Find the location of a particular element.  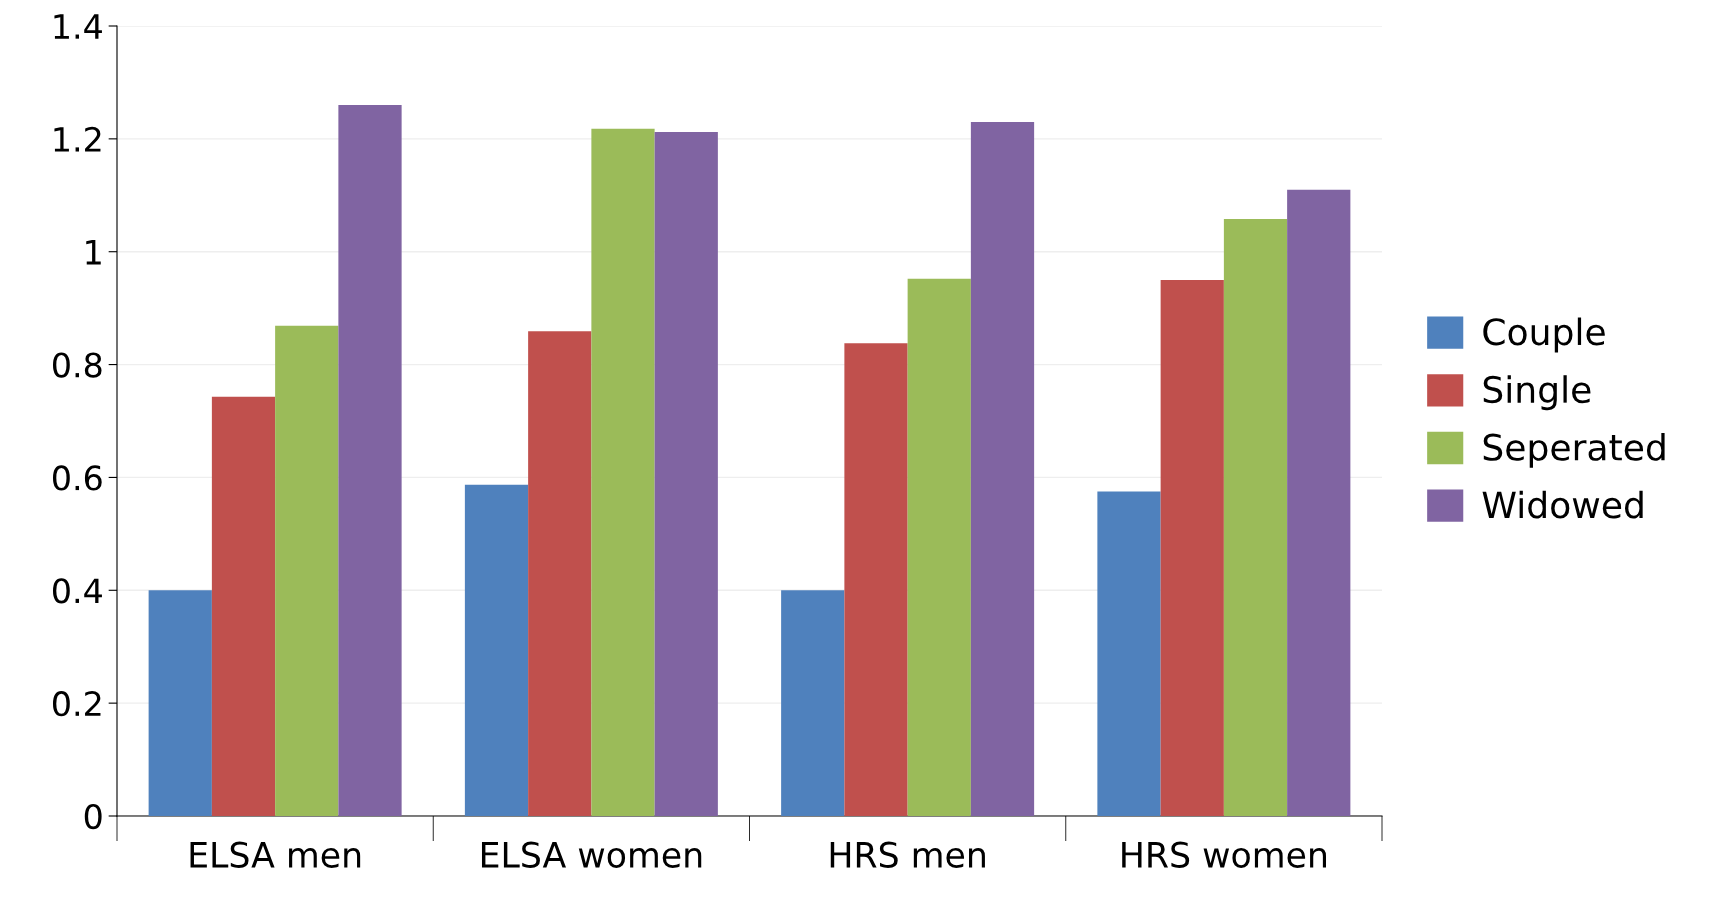

legend-label: Seperated is located at coordinates (1574, 450).